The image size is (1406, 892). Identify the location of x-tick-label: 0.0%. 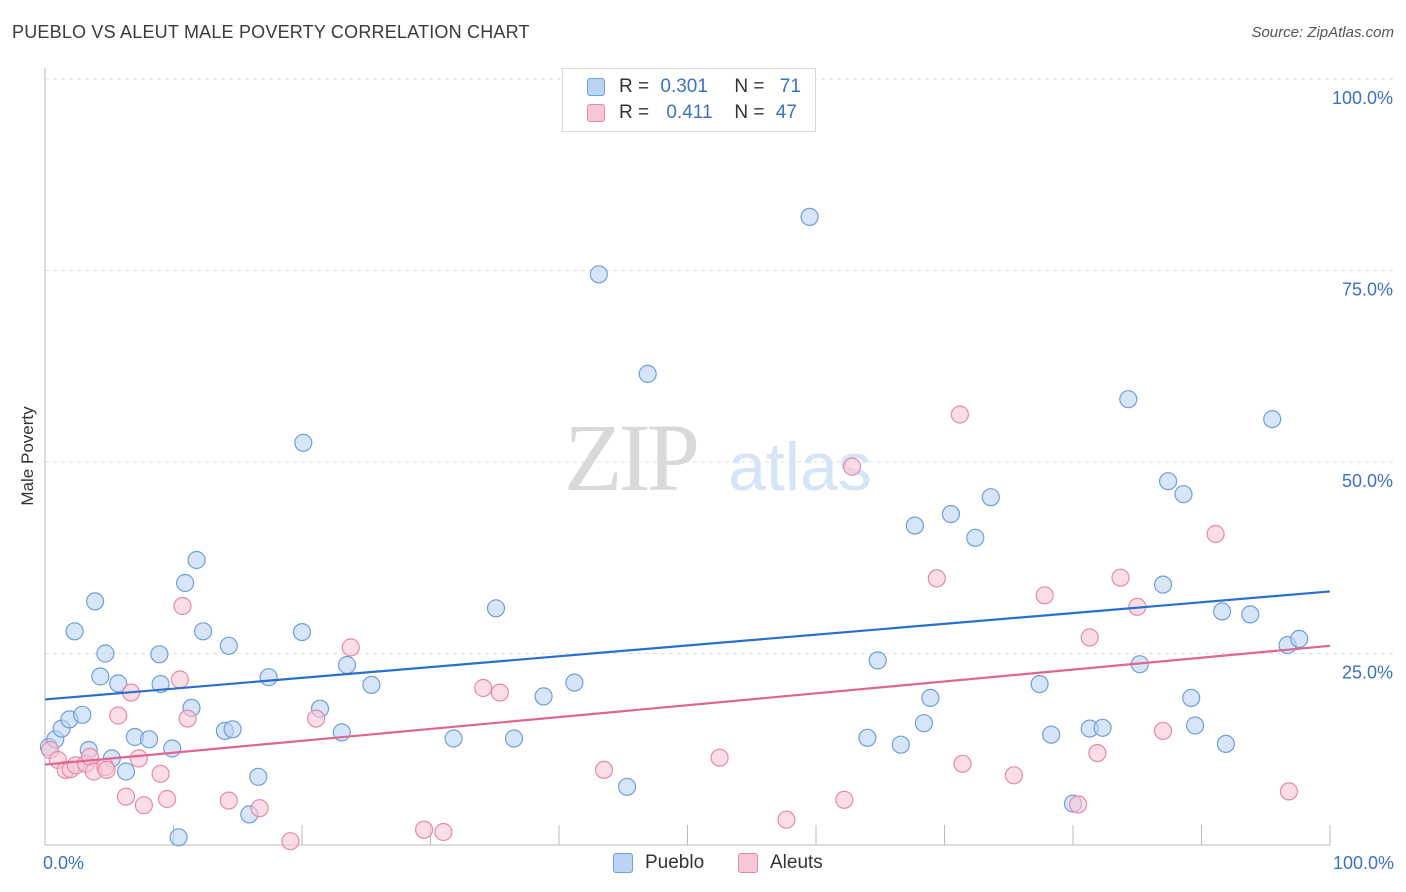
(63, 863).